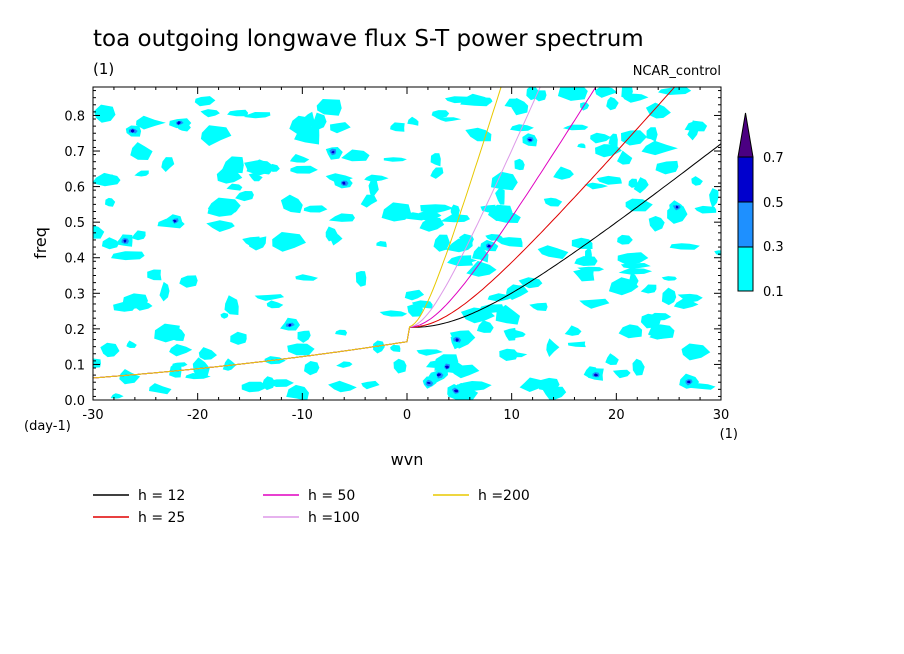  Describe the element at coordinates (40, 243) in the screenshot. I see `y-axis-label: freq` at that location.